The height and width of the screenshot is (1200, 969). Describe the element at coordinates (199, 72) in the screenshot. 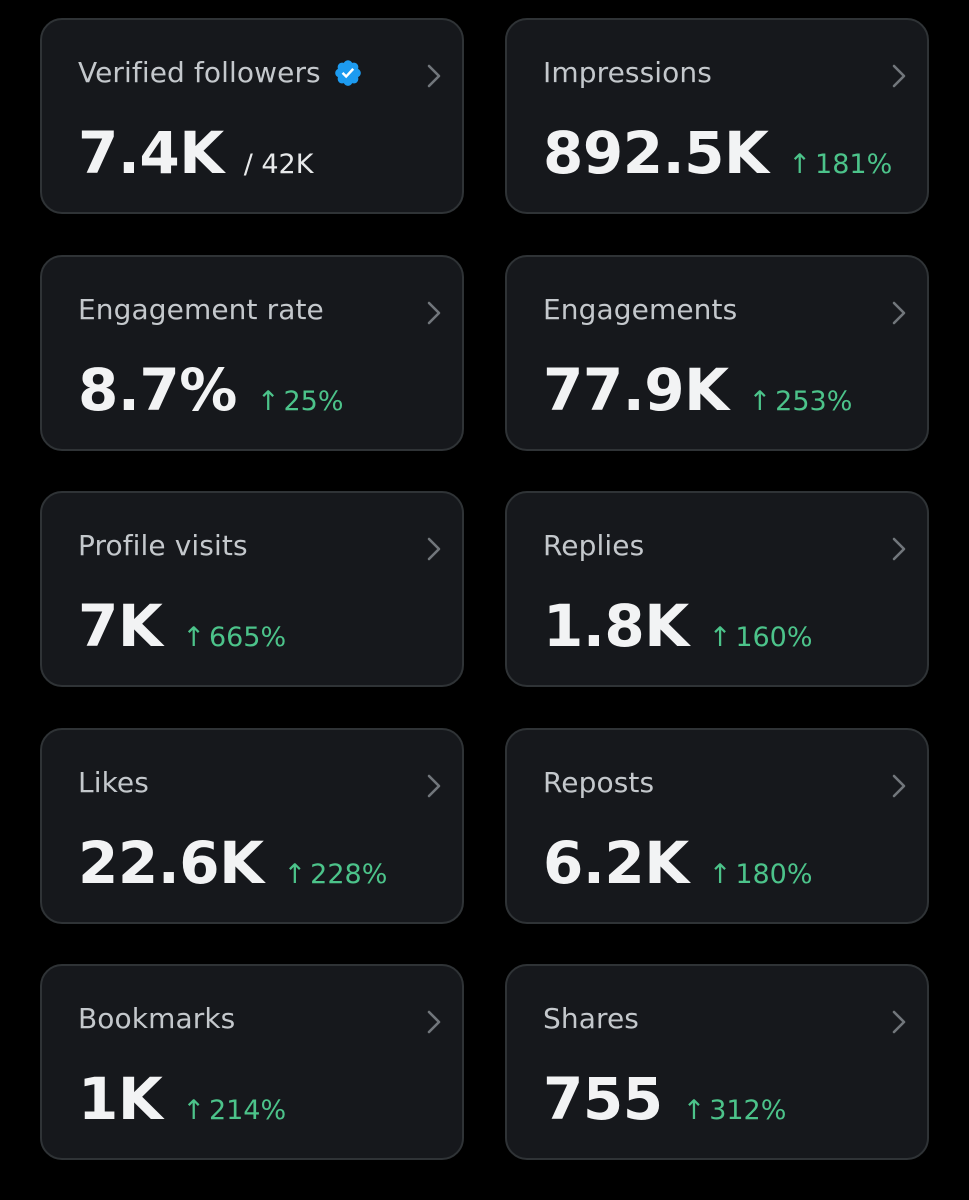

I see `metric-label: Verified followers` at that location.